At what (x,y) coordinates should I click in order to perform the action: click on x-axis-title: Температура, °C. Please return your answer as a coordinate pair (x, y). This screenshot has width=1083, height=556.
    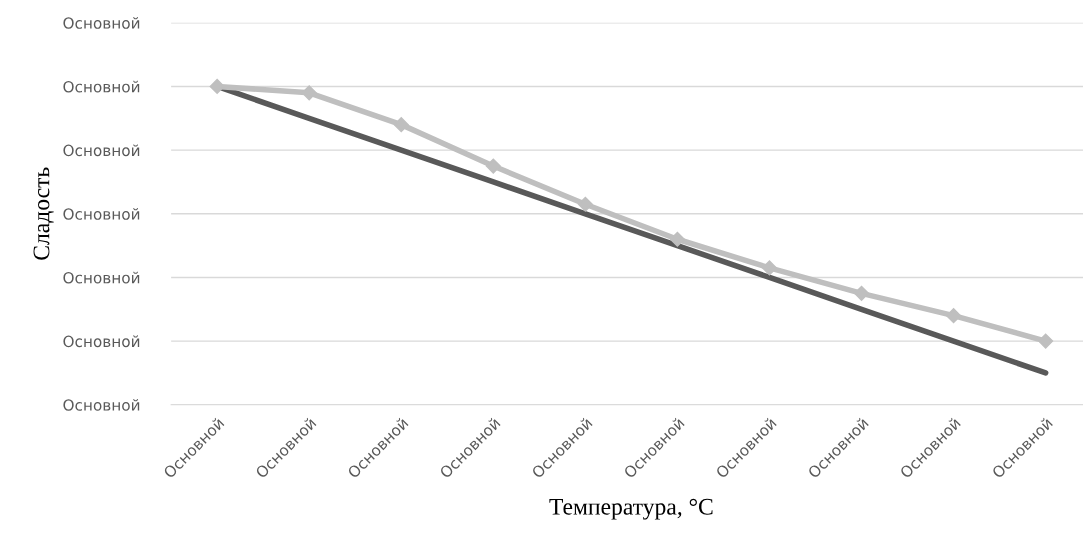
    Looking at the image, I should click on (631, 509).